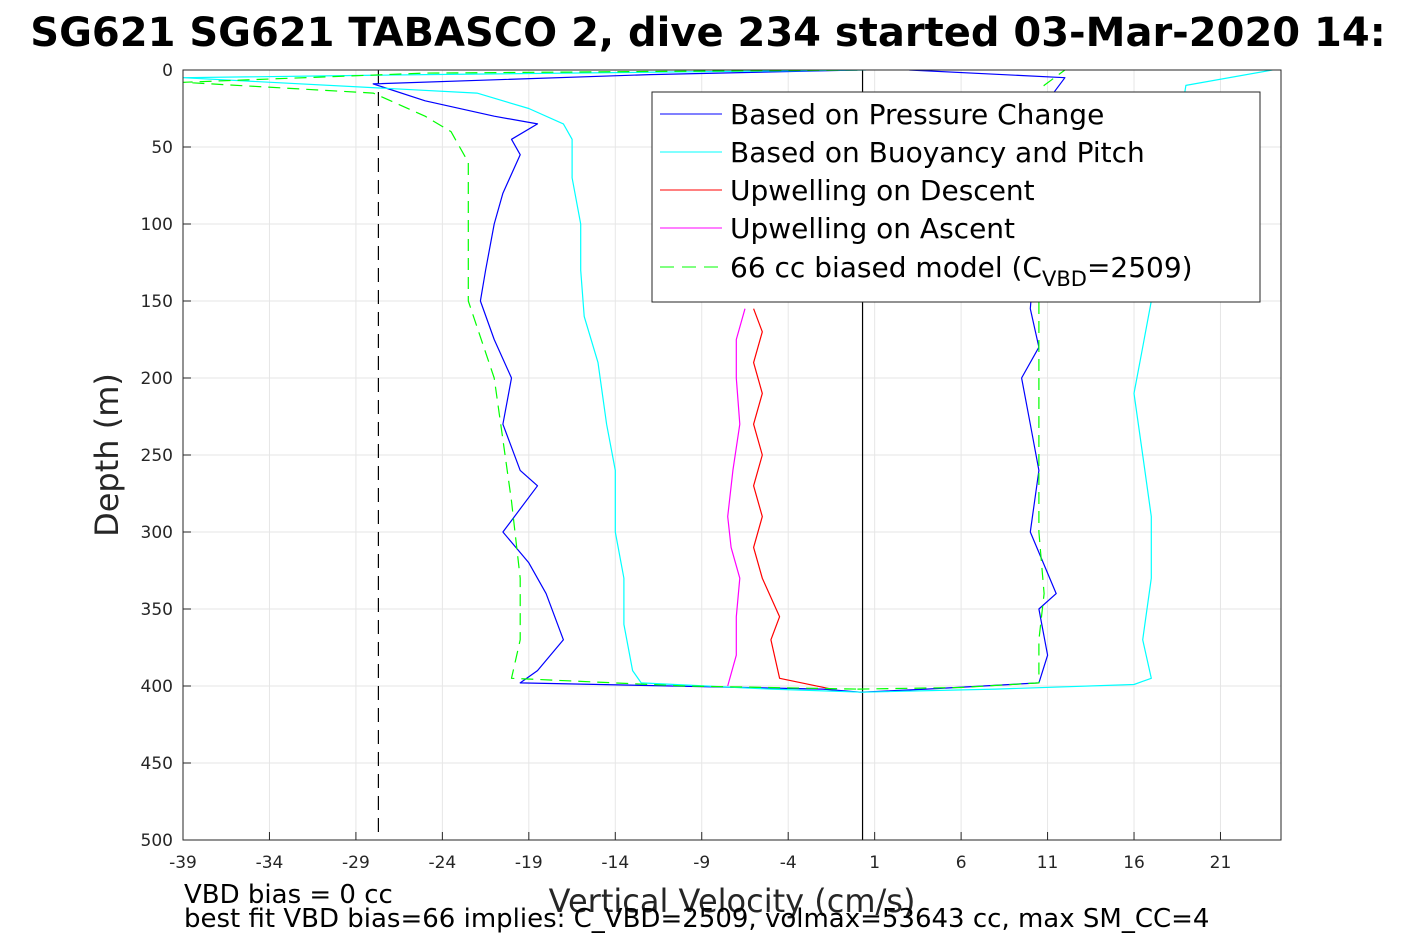  Describe the element at coordinates (615, 863) in the screenshot. I see `x-tick-label: -14` at that location.